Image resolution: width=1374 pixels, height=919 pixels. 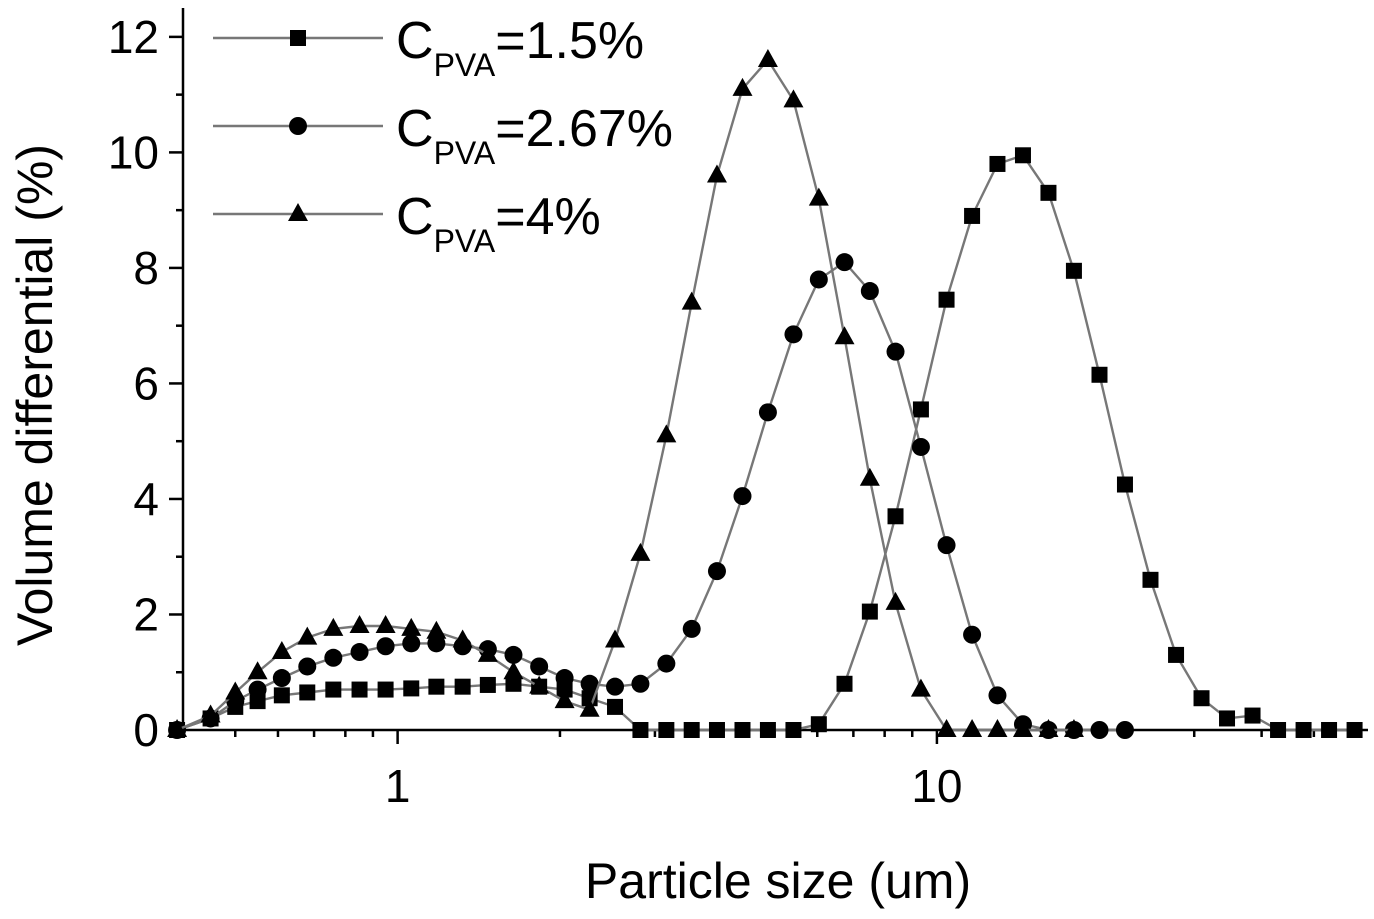 What do you see at coordinates (146, 499) in the screenshot?
I see `y-tick-label: 4` at bounding box center [146, 499].